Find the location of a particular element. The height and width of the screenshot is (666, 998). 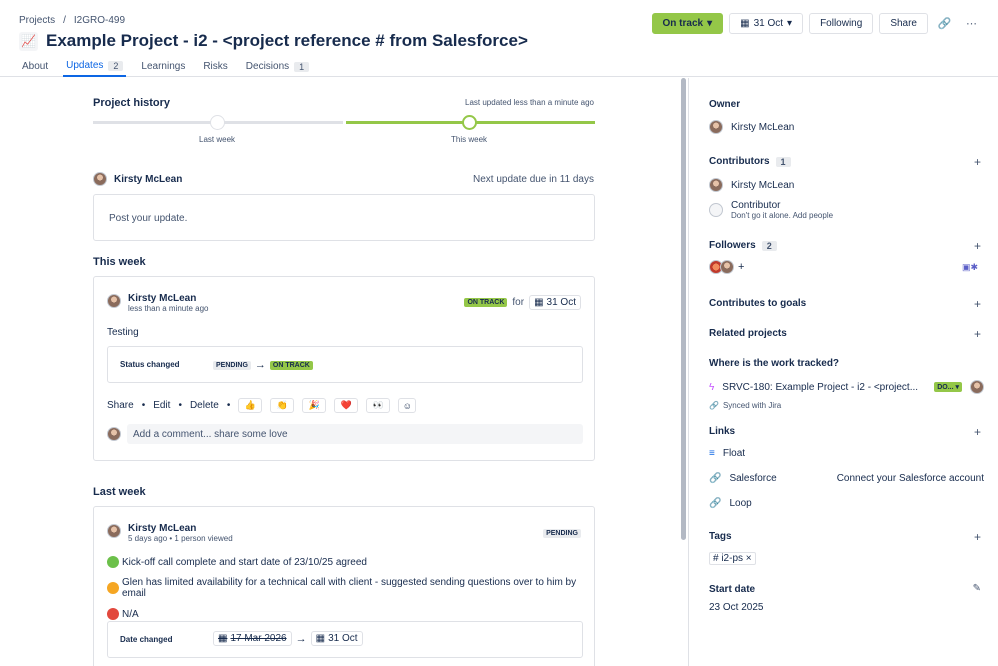

add-related-project-icon: + is located at coordinates (977, 334).